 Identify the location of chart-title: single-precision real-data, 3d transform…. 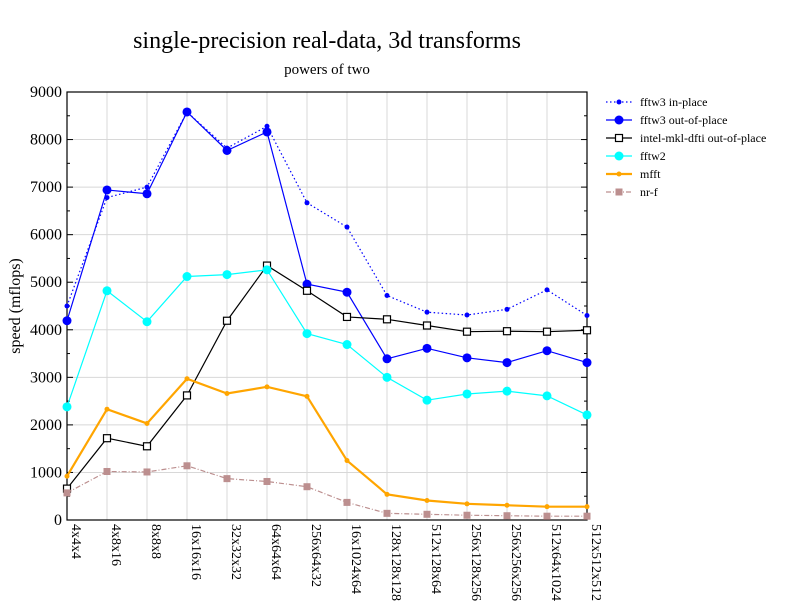
(327, 41).